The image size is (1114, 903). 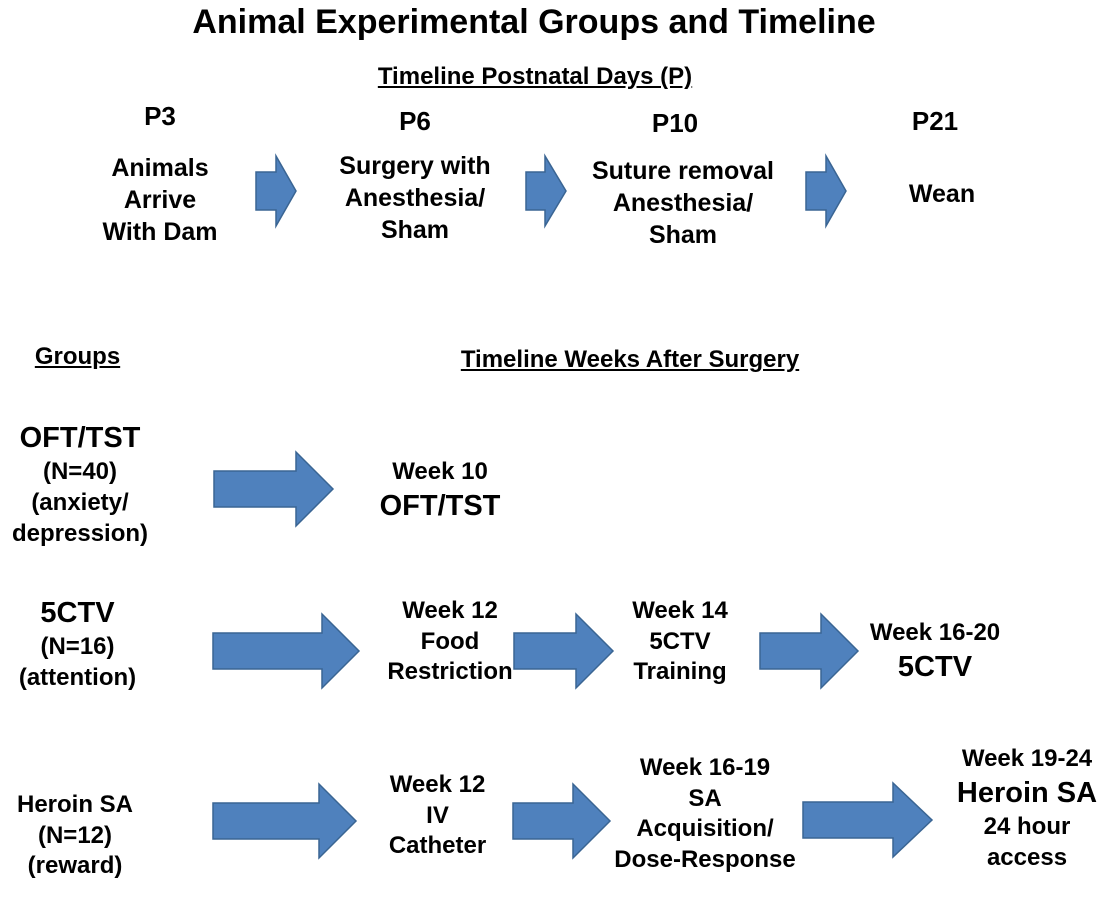 I want to click on step-line: Training, so click(x=680, y=672).